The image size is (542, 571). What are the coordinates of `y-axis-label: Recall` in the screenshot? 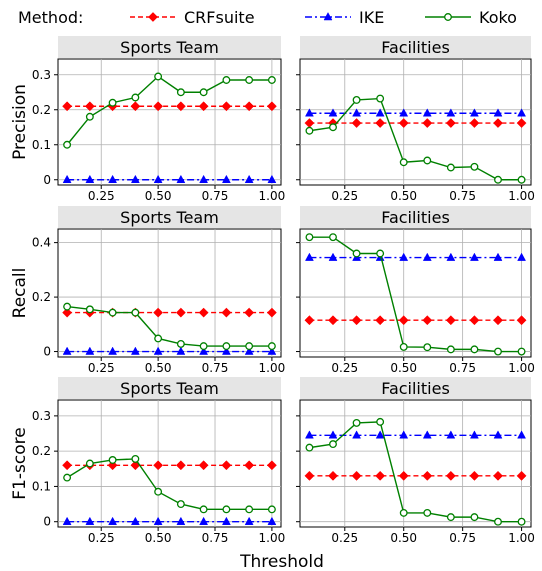 It's located at (20, 293).